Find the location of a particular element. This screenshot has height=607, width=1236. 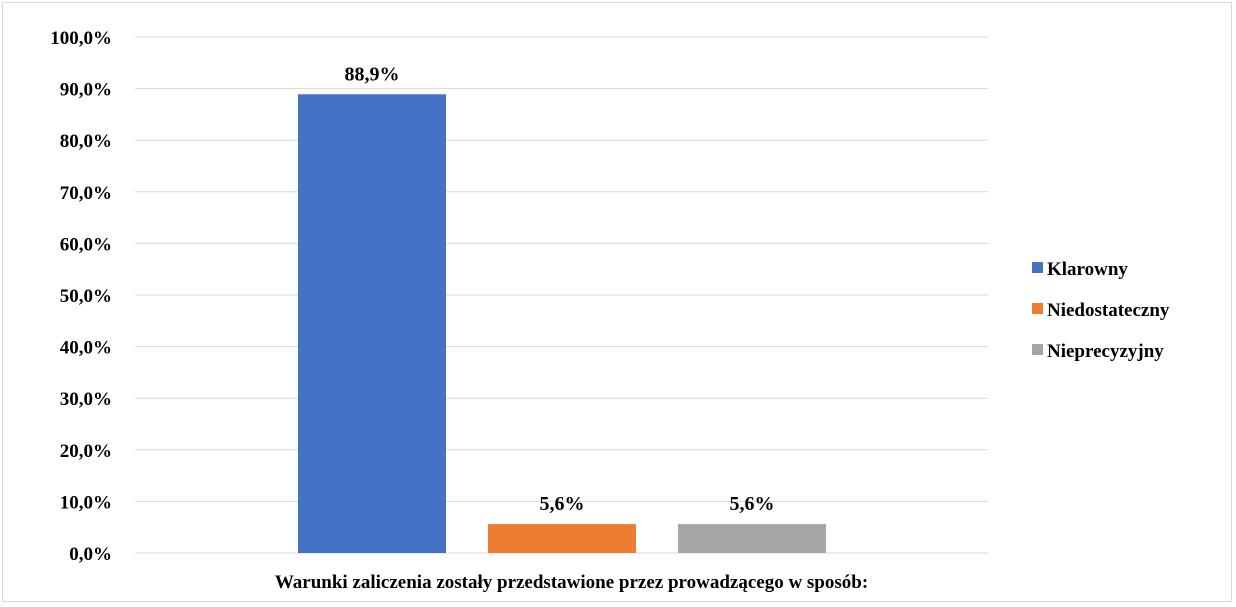

legend-label-niedostateczny: Niedostateczny is located at coordinates (1108, 310).